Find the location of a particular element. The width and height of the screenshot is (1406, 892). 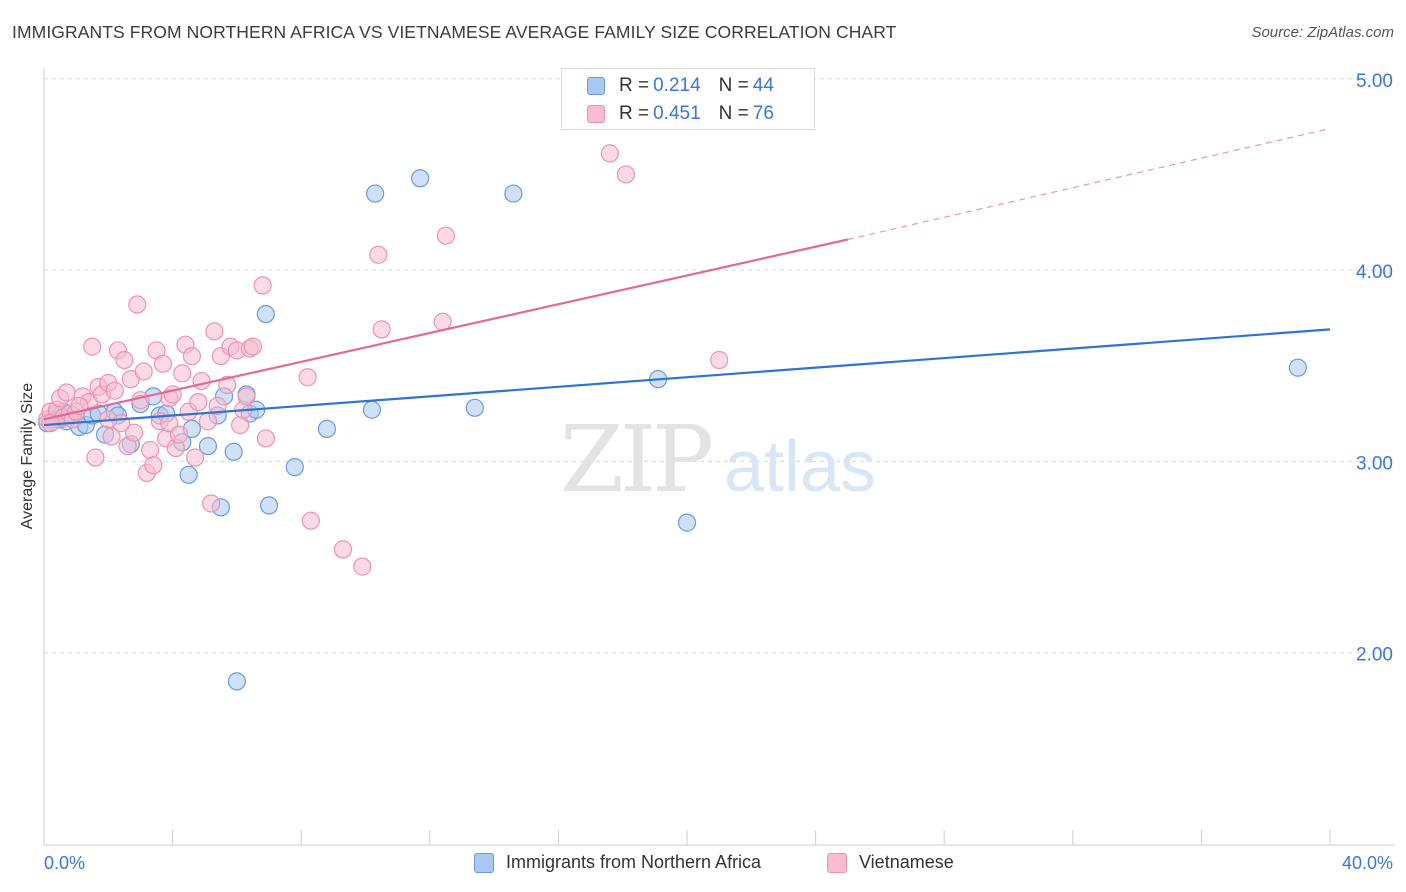

watermark-zip: ZIP is located at coordinates (635, 459).